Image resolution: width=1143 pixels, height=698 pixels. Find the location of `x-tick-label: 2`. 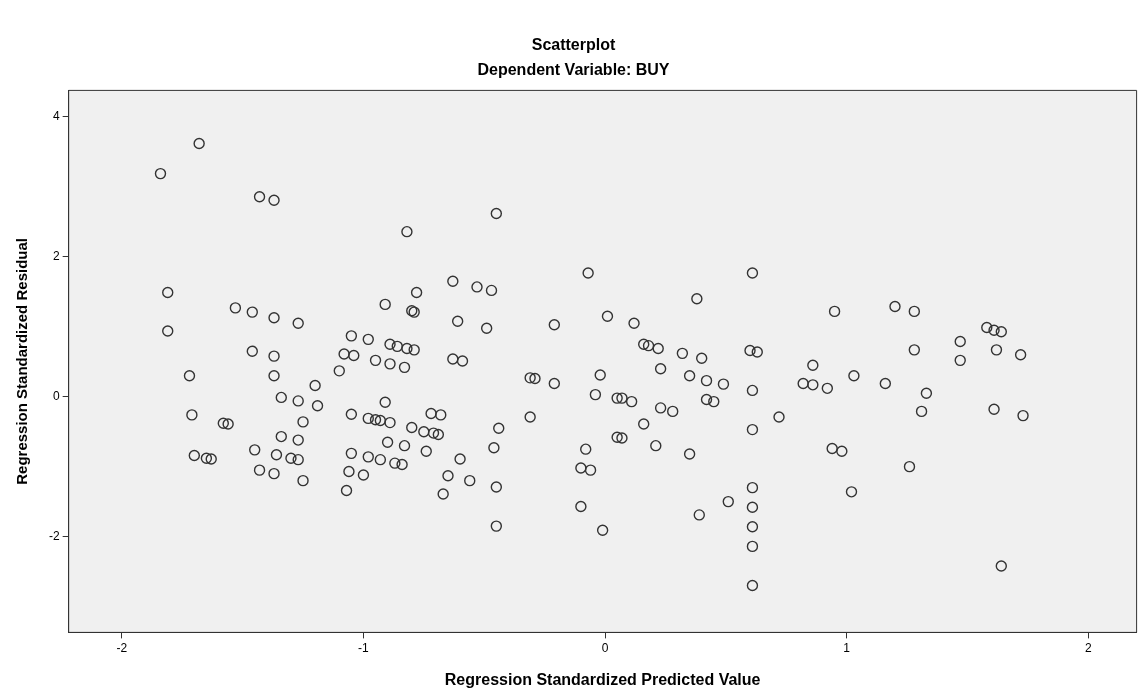

x-tick-label: 2 is located at coordinates (1088, 647).